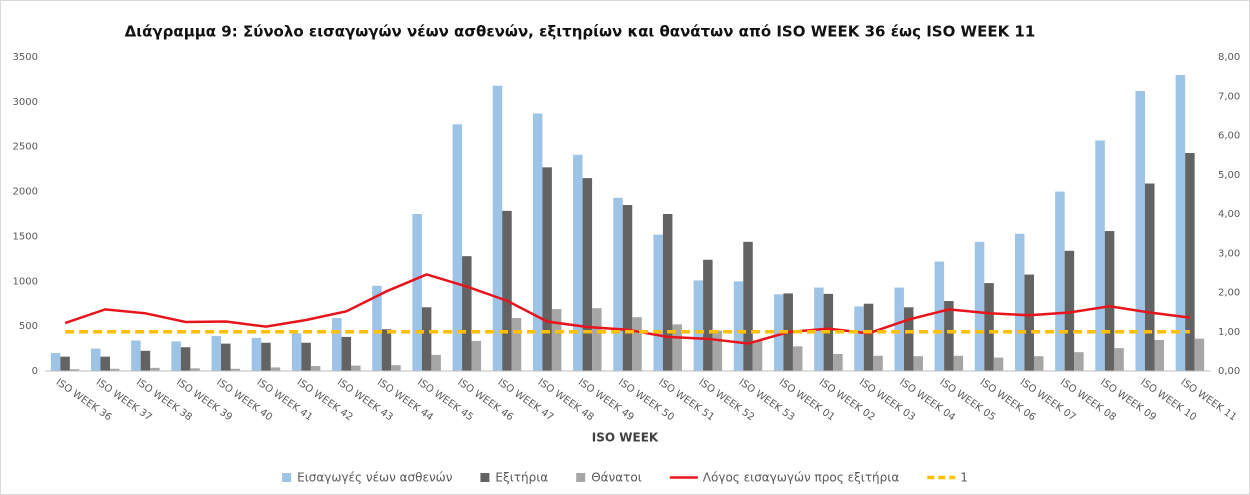 This screenshot has height=495, width=1250. I want to click on y2-tick-label: 6,00, so click(1229, 136).